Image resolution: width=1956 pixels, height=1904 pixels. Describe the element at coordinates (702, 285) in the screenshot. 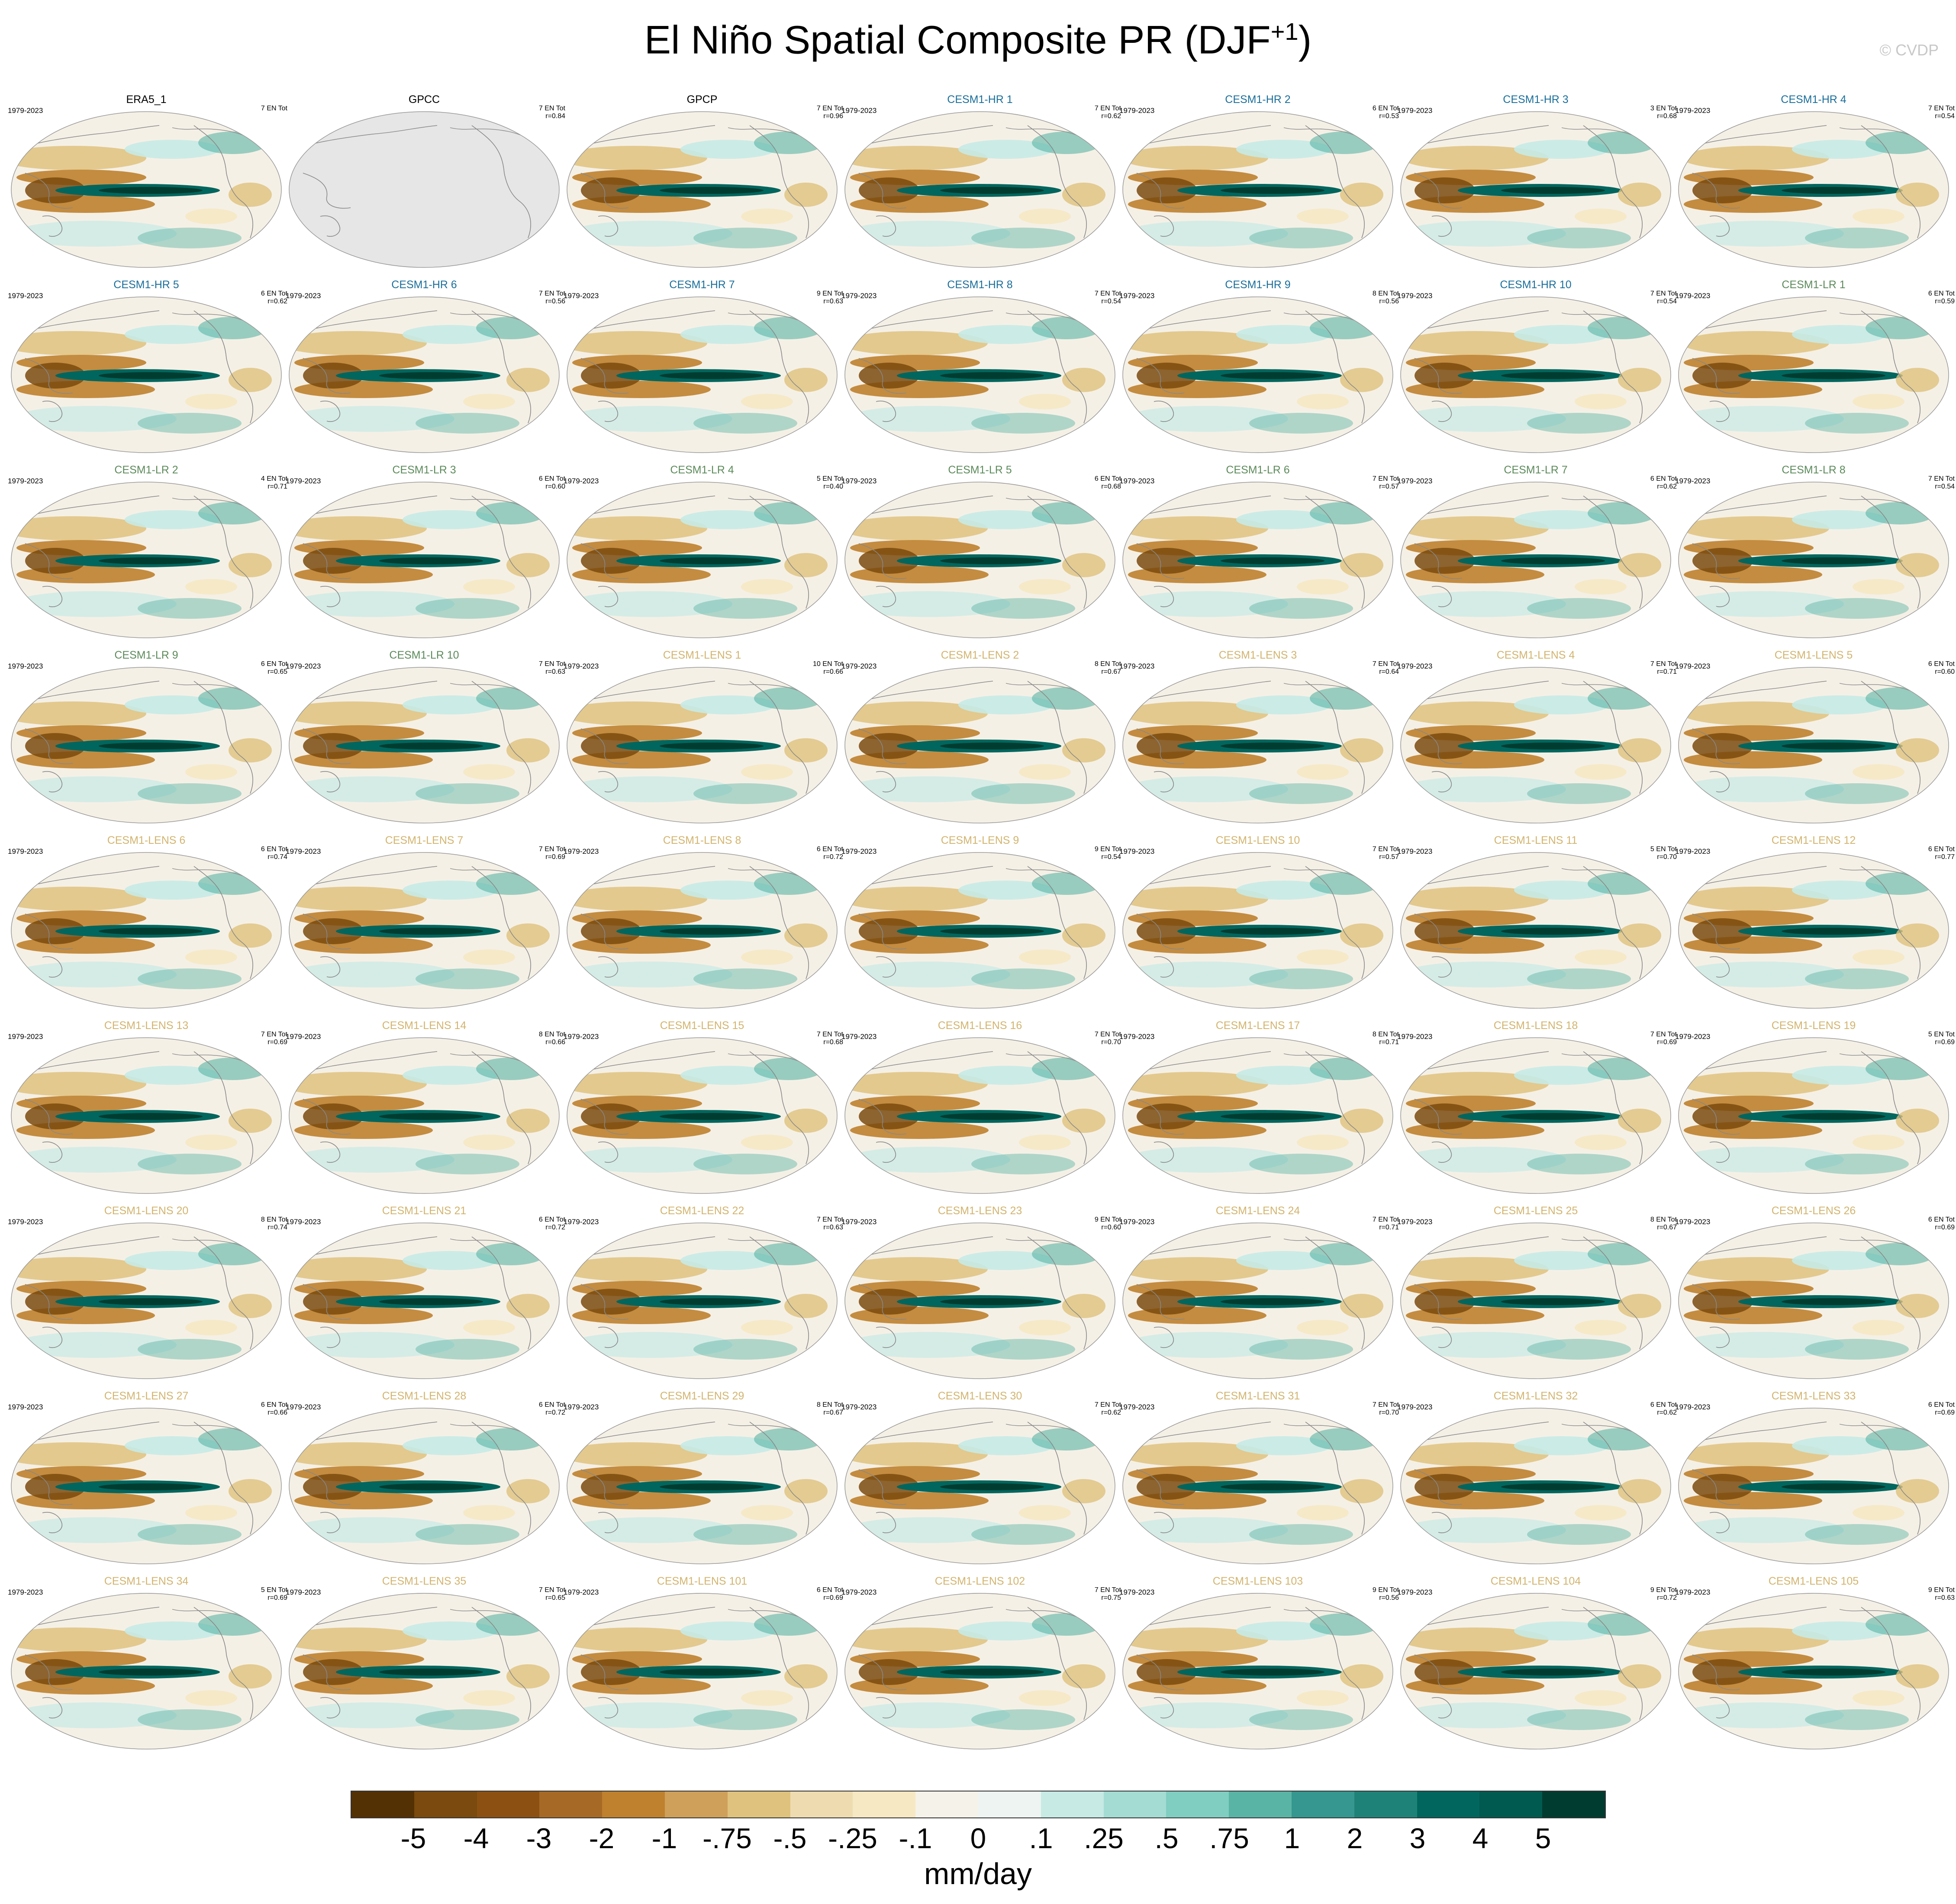

I see `panel-title: CESM1-HR 7` at that location.